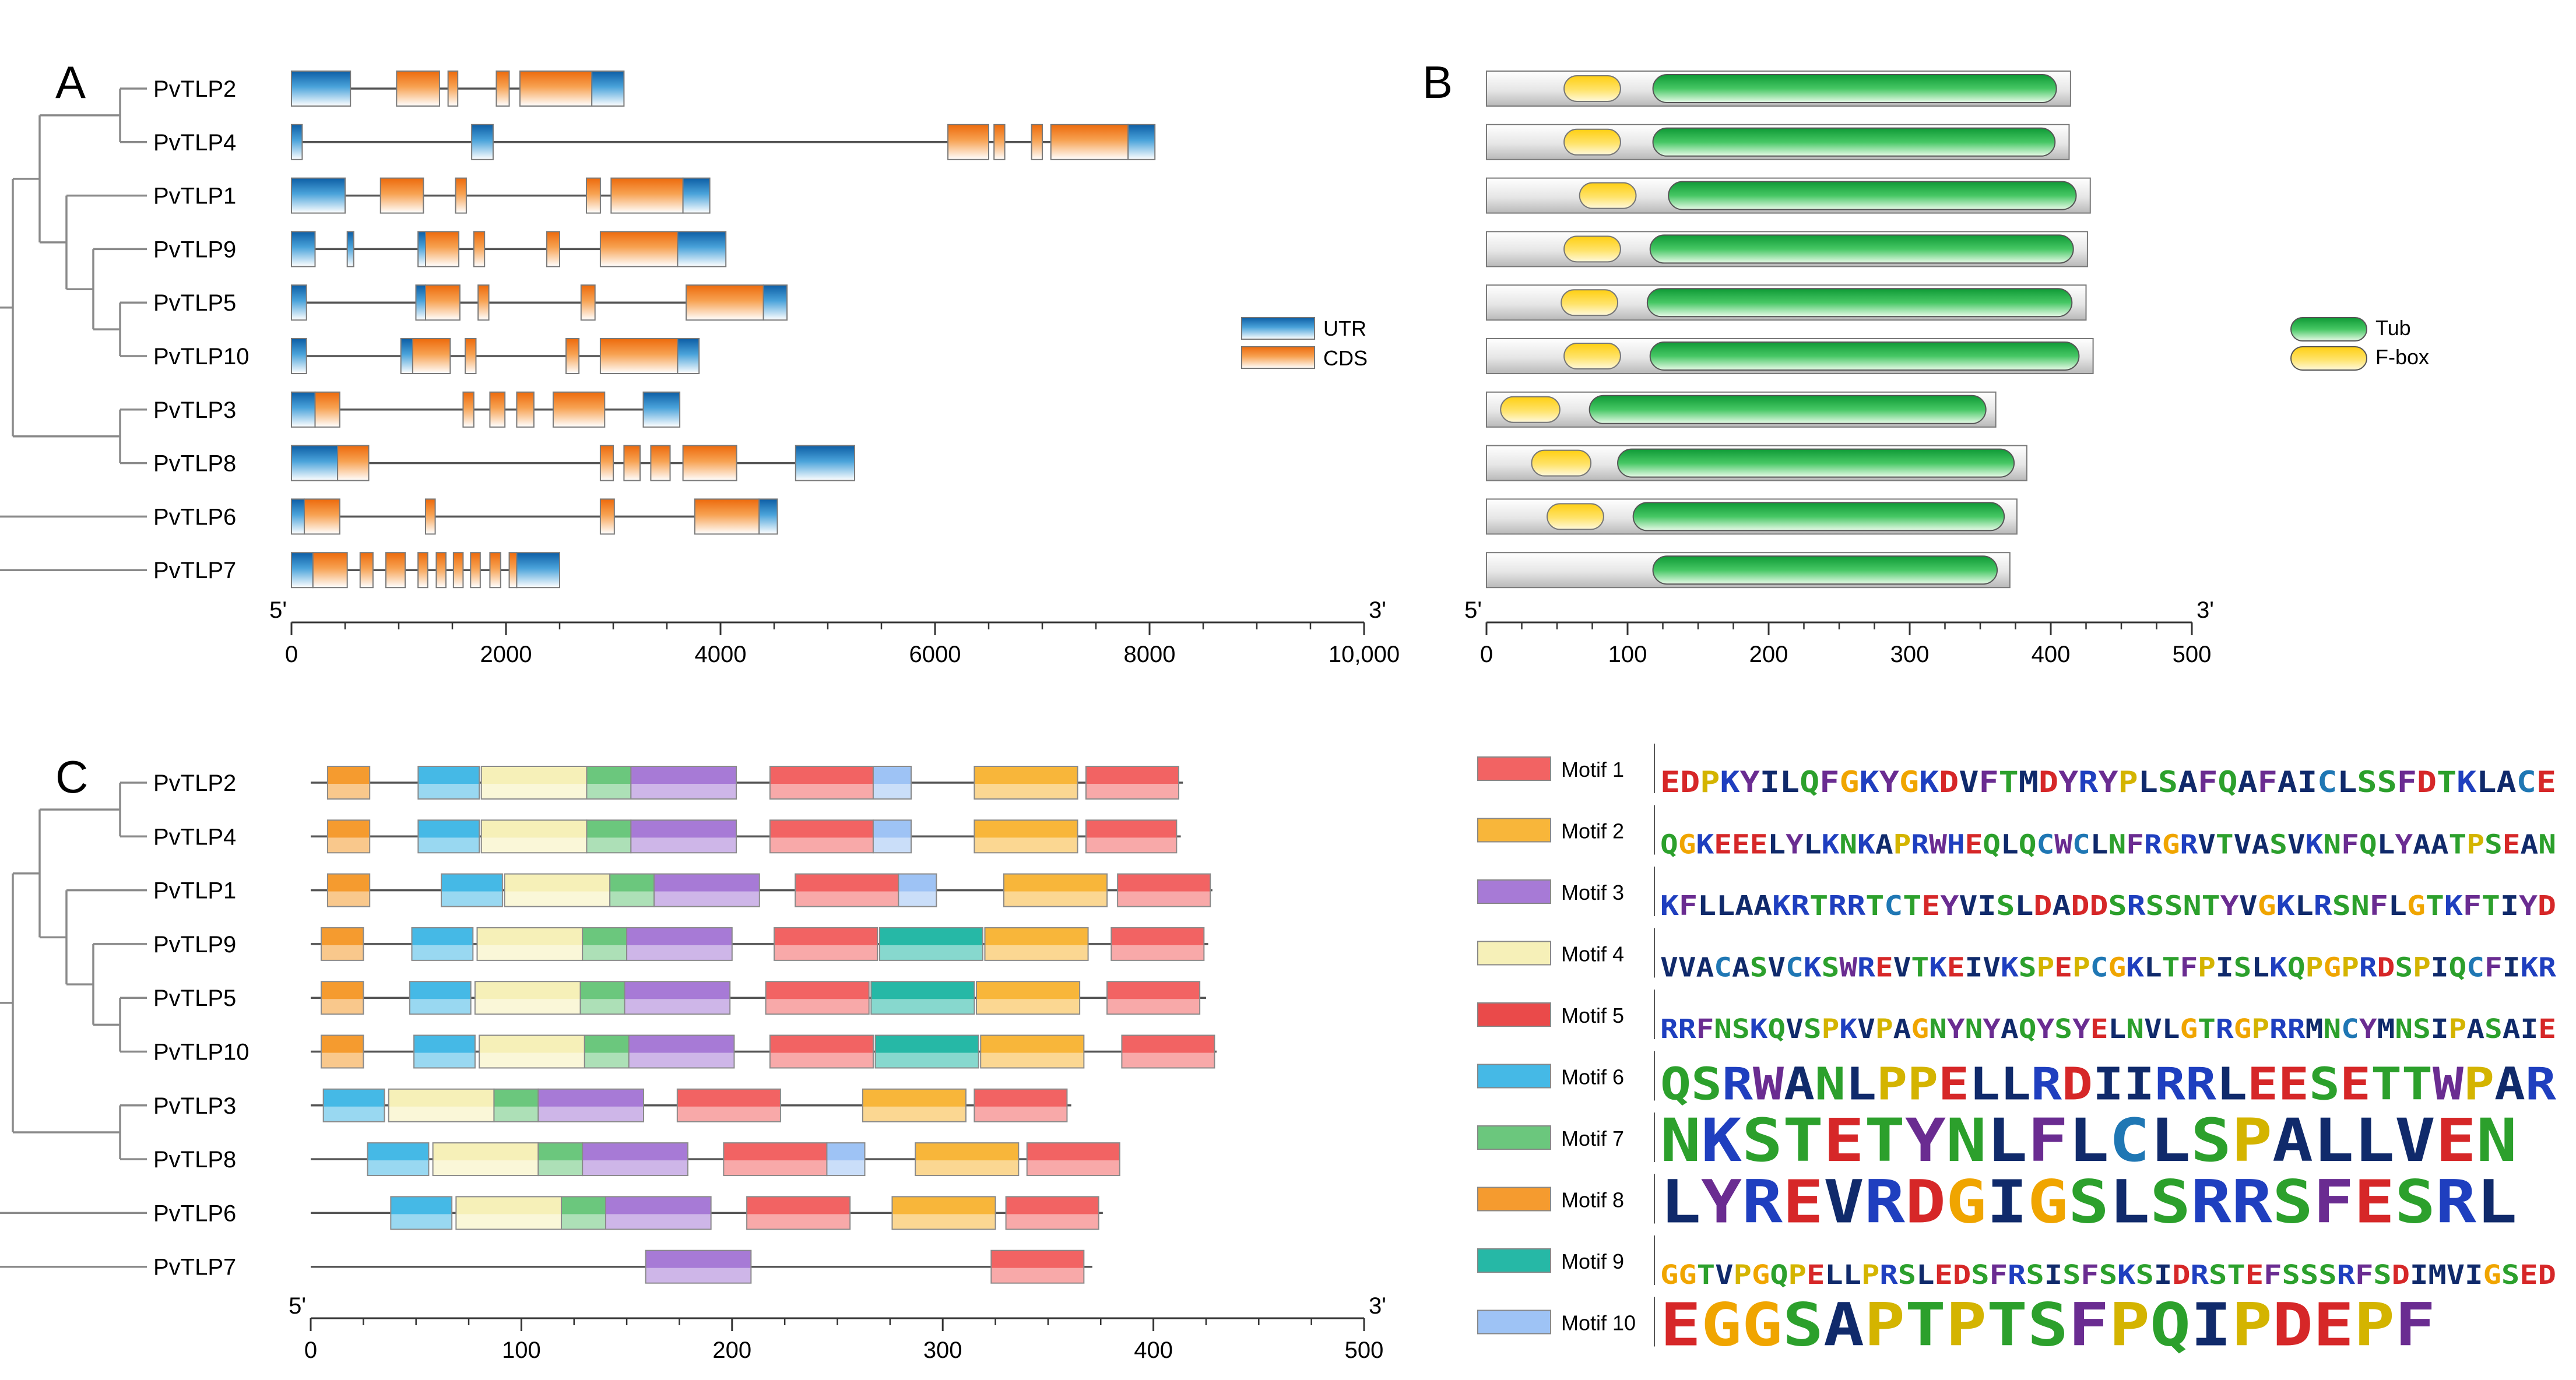 The width and height of the screenshot is (2576, 1380). Describe the element at coordinates (1592, 1015) in the screenshot. I see `motif-5-label: Motif 5` at that location.